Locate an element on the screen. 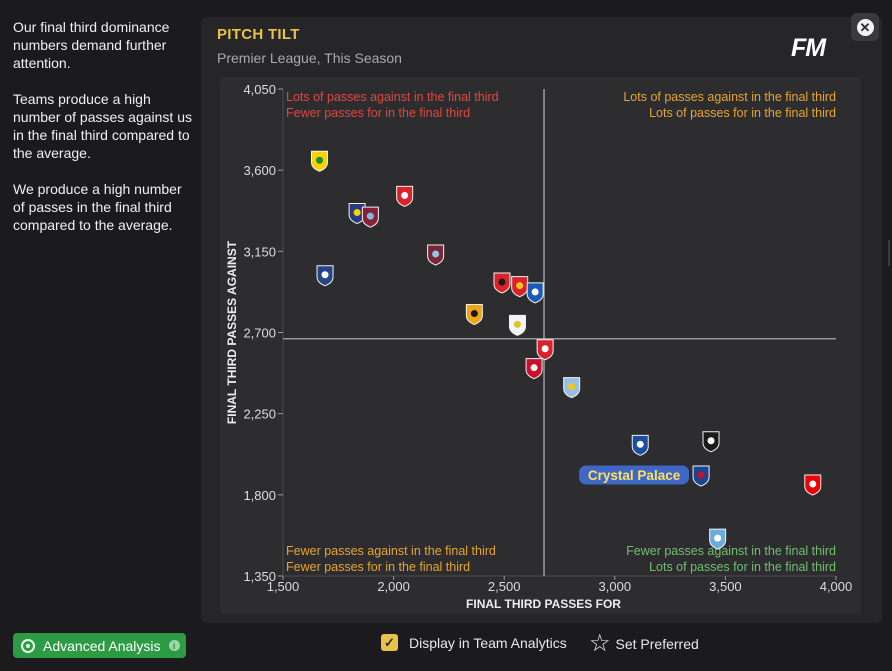 The width and height of the screenshot is (892, 671). display-in-team-analytics-label: Display in Team Analytics is located at coordinates (488, 642).